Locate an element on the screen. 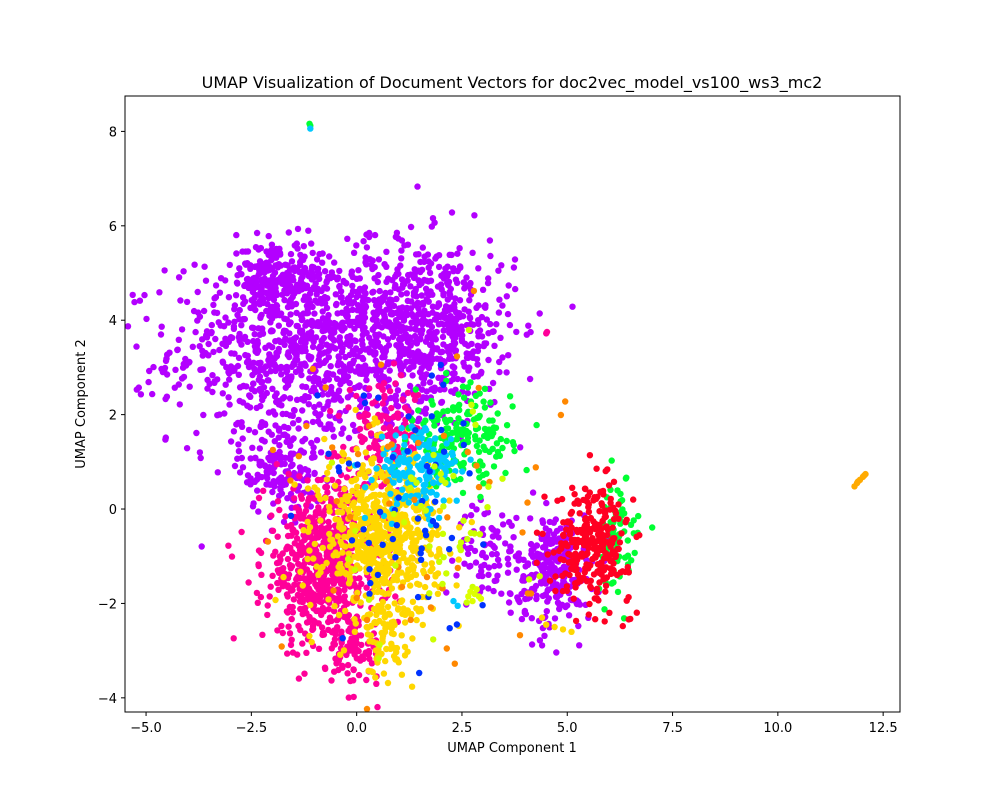 Image resolution: width=1000 pixels, height=804 pixels. x-tick-label: 10.0 is located at coordinates (777, 728).